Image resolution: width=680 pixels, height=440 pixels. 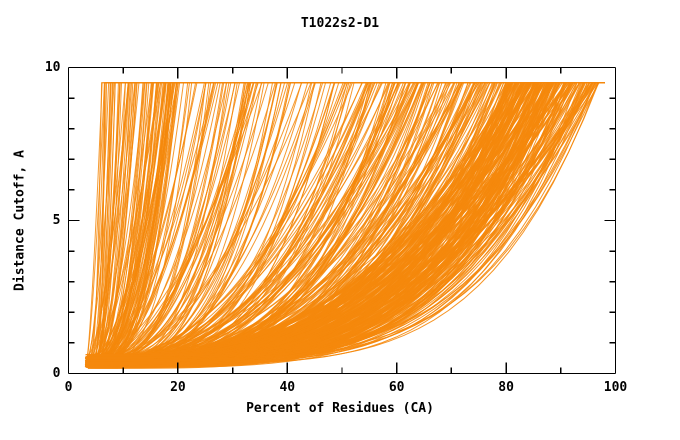 I want to click on x-tick-label: 60, so click(x=396, y=387).